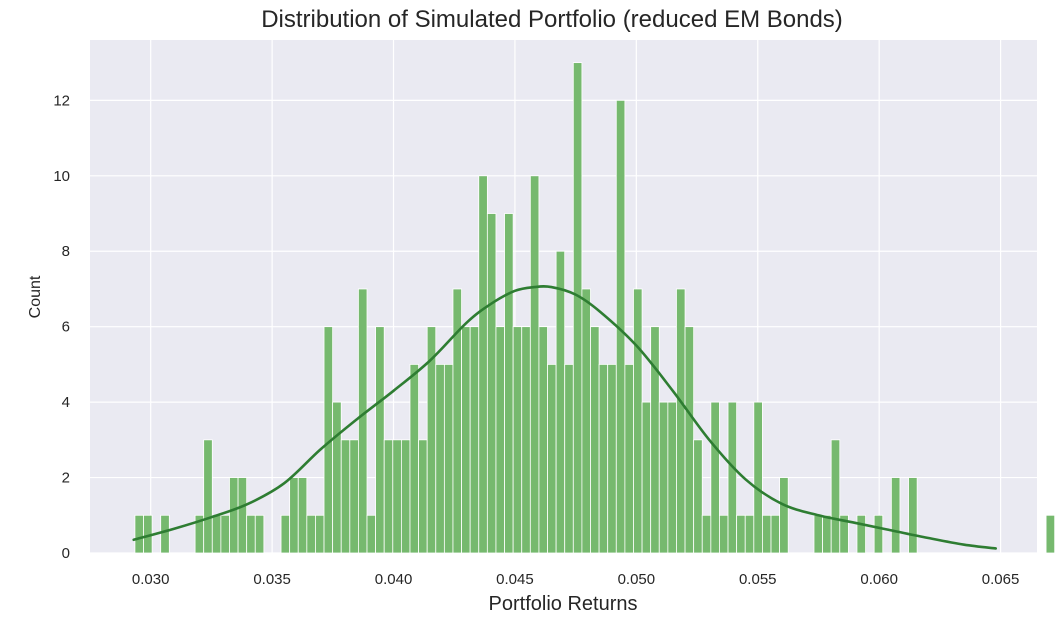  I want to click on x-tick-label: 0.065, so click(1001, 579).